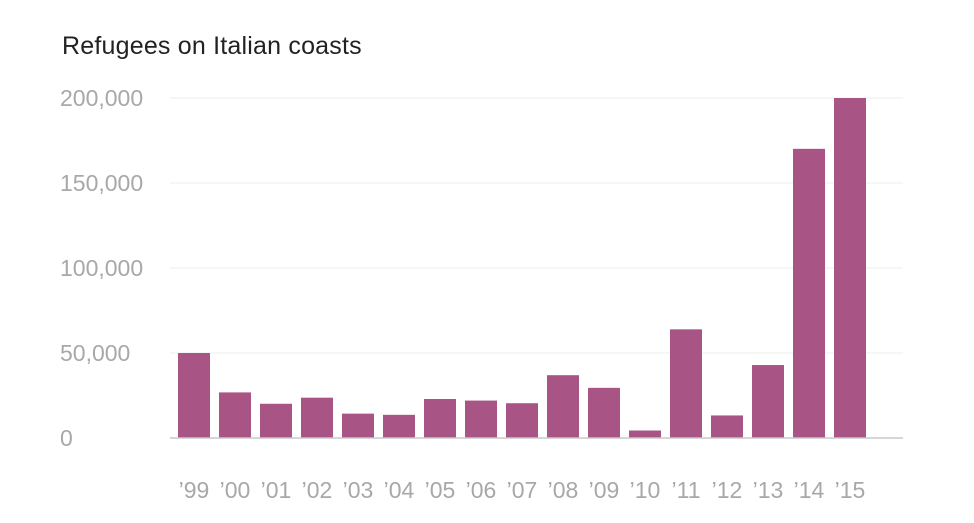 Image resolution: width=974 pixels, height=523 pixels. I want to click on x-tick-label: ’03, so click(358, 490).